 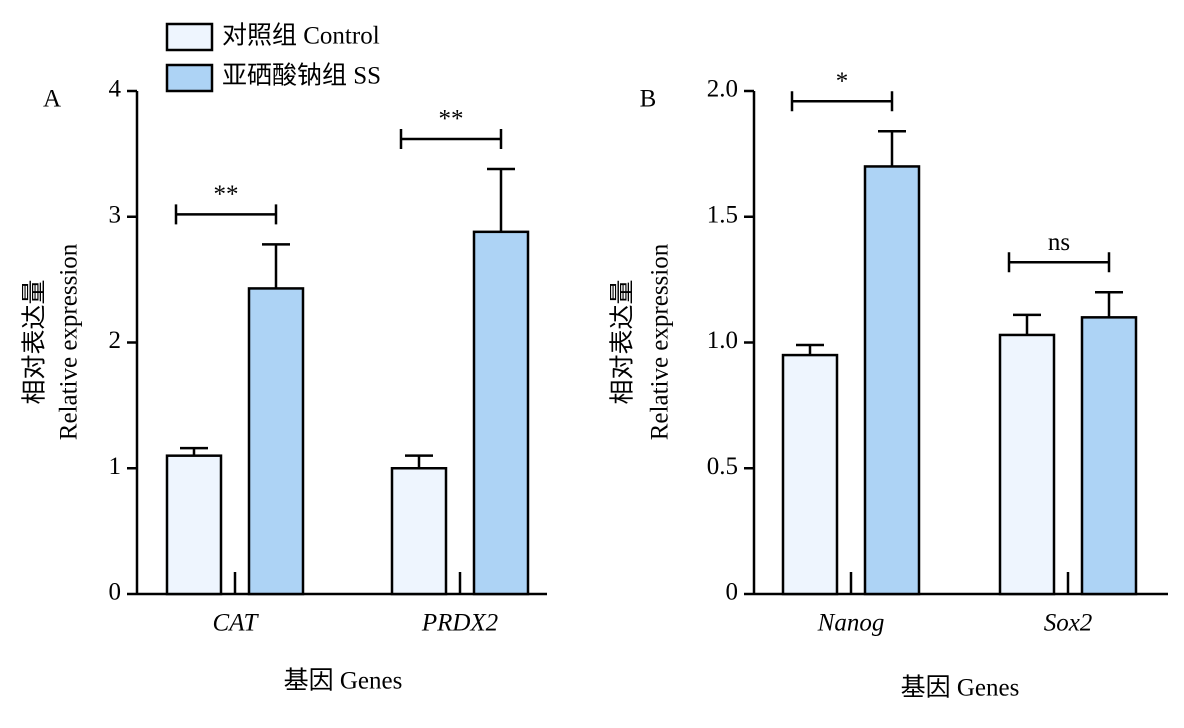 I want to click on legend-label: 亚硒酸钠组 SS, so click(x=301, y=76).